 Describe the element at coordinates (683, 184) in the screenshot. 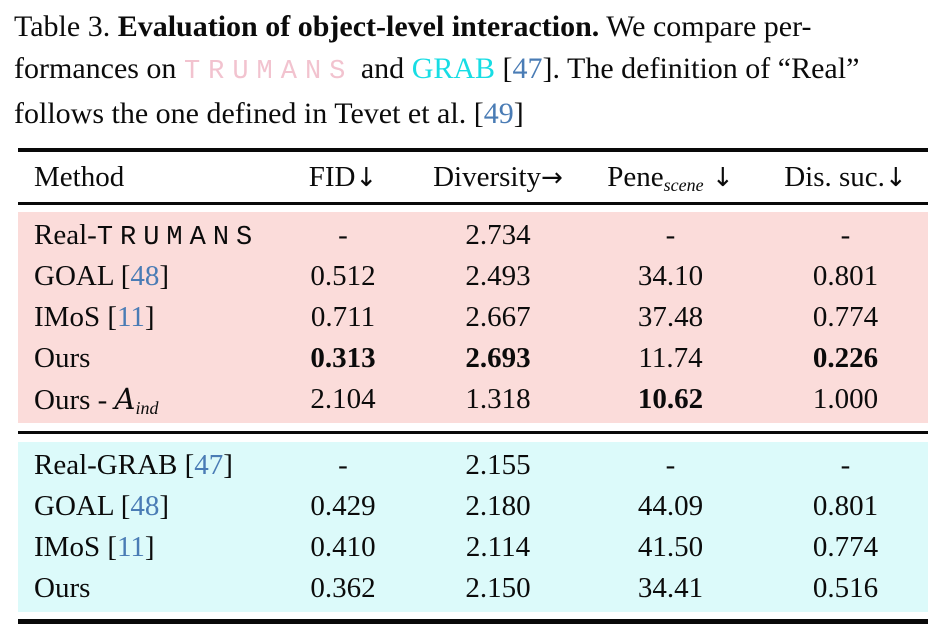

I see `pene-subscript: scene` at that location.